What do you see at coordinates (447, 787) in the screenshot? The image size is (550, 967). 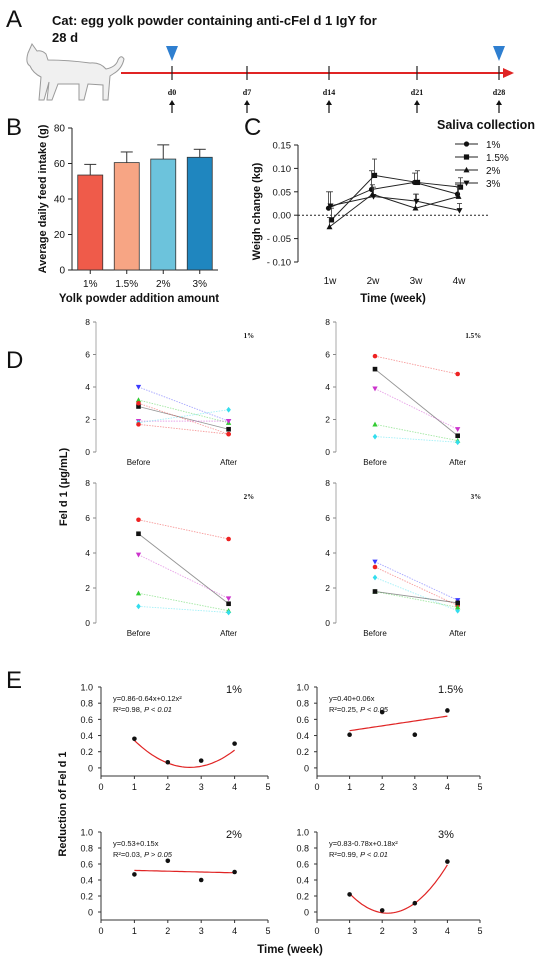 I see `e-x-tick-label: 4` at bounding box center [447, 787].